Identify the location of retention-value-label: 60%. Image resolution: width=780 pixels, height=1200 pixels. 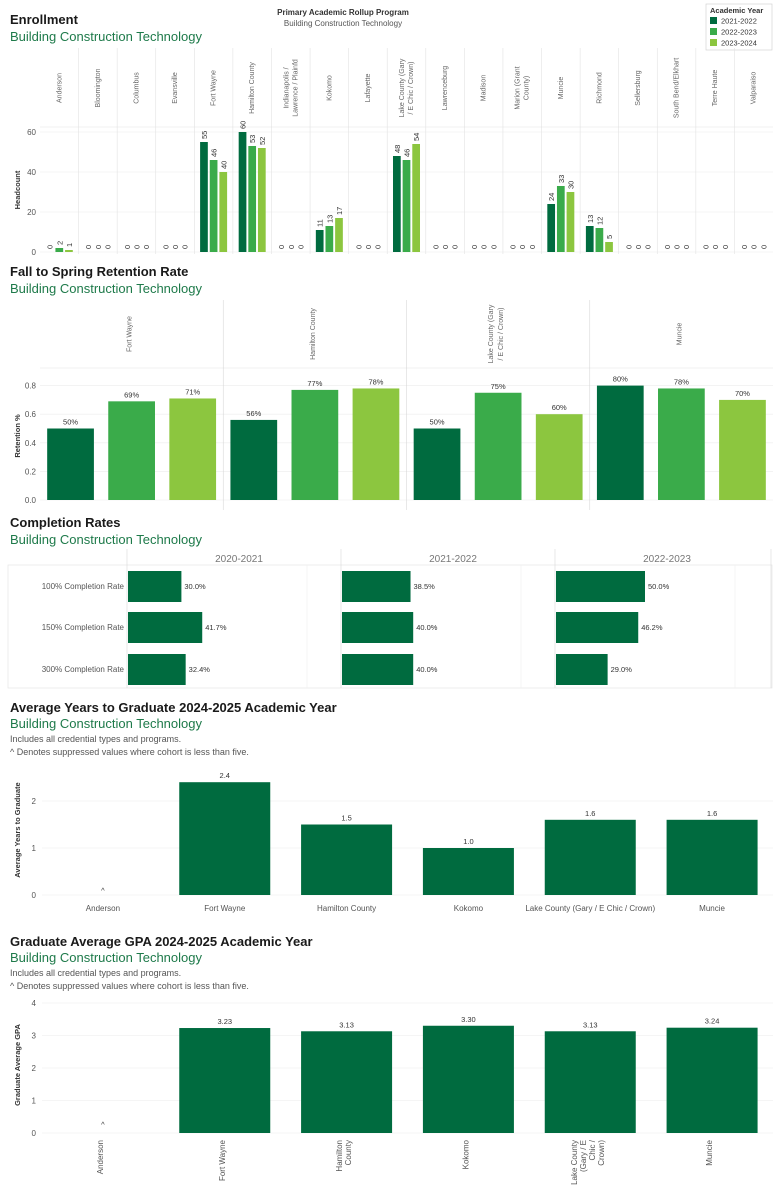
(559, 407).